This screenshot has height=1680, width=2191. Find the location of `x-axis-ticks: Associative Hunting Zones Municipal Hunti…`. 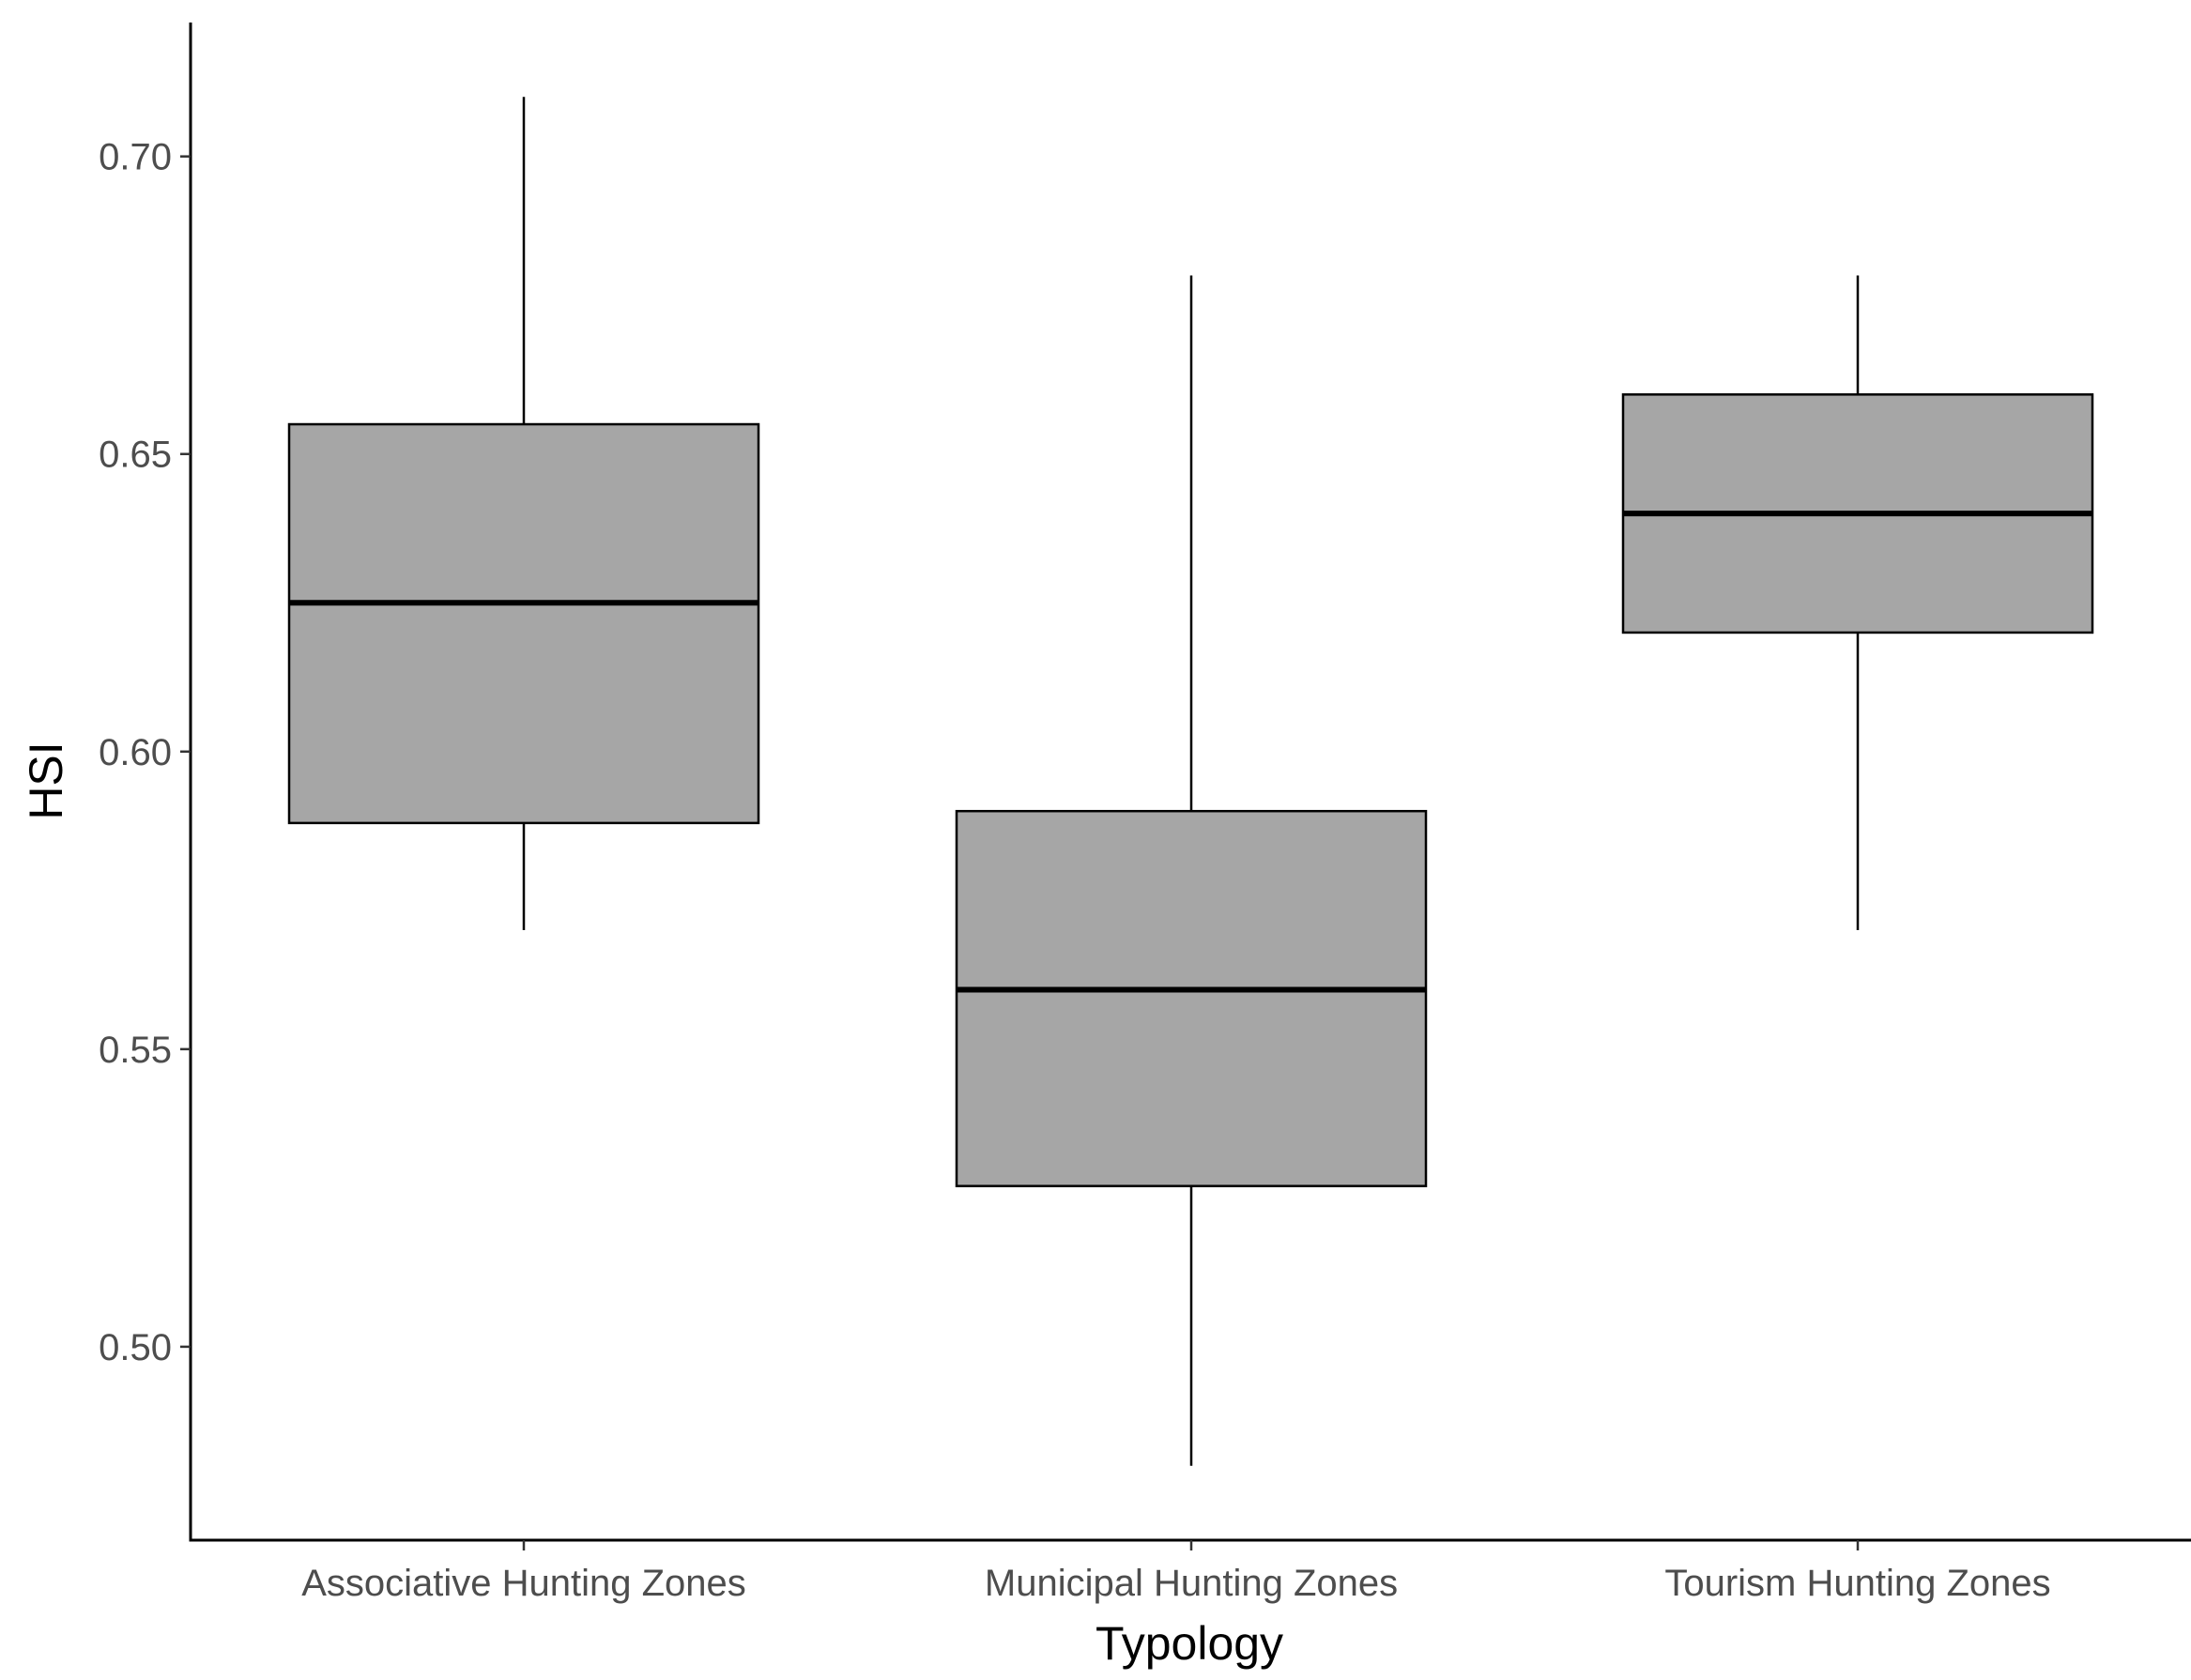

x-axis-ticks: Associative Hunting Zones Municipal Hunti… is located at coordinates (1176, 1572).